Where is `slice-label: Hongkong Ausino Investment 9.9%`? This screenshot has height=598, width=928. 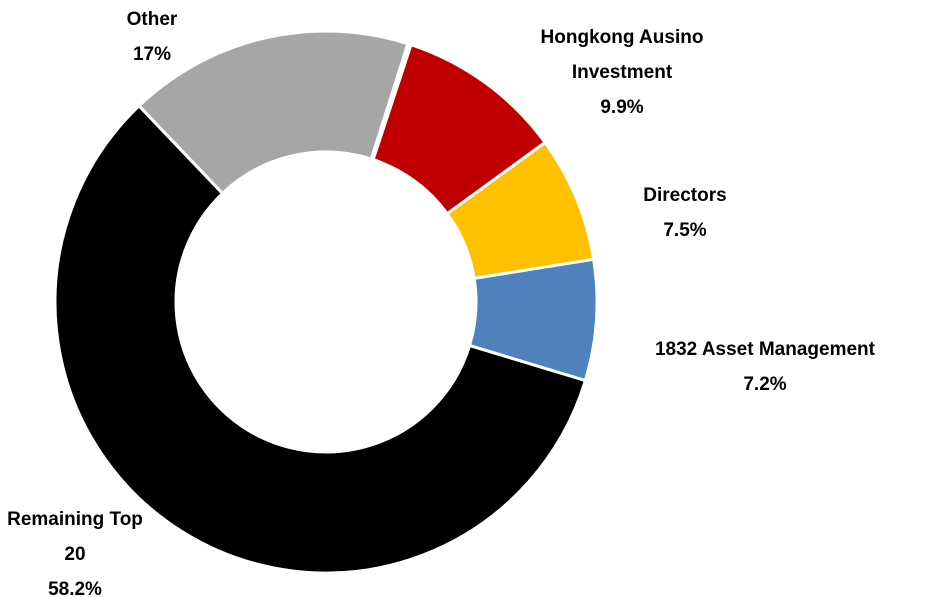 slice-label: Hongkong Ausino Investment 9.9% is located at coordinates (622, 72).